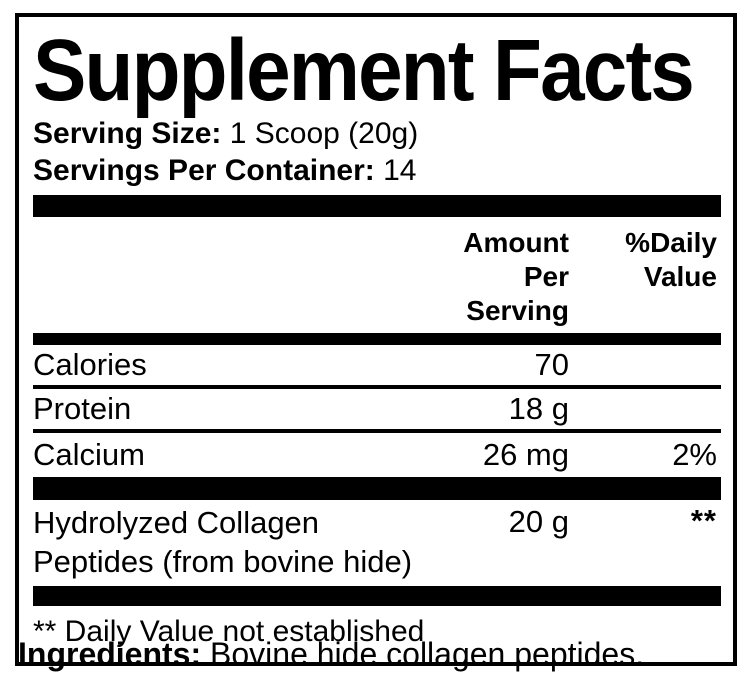 The image size is (751, 682). Describe the element at coordinates (229, 631) in the screenshot. I see `daily-value-footnote: ** Daily Value not established` at that location.